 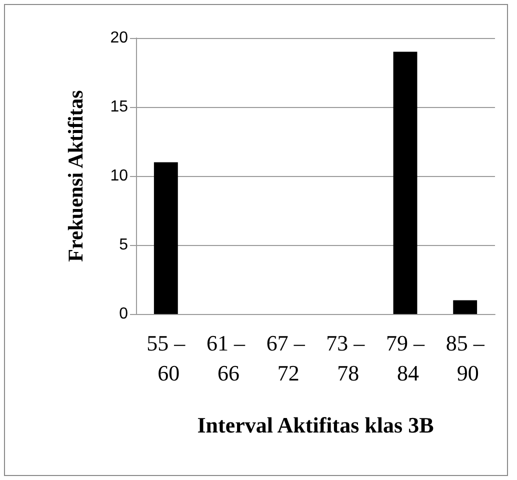 I want to click on x-tick-label: 55 – 60, so click(x=166, y=358).